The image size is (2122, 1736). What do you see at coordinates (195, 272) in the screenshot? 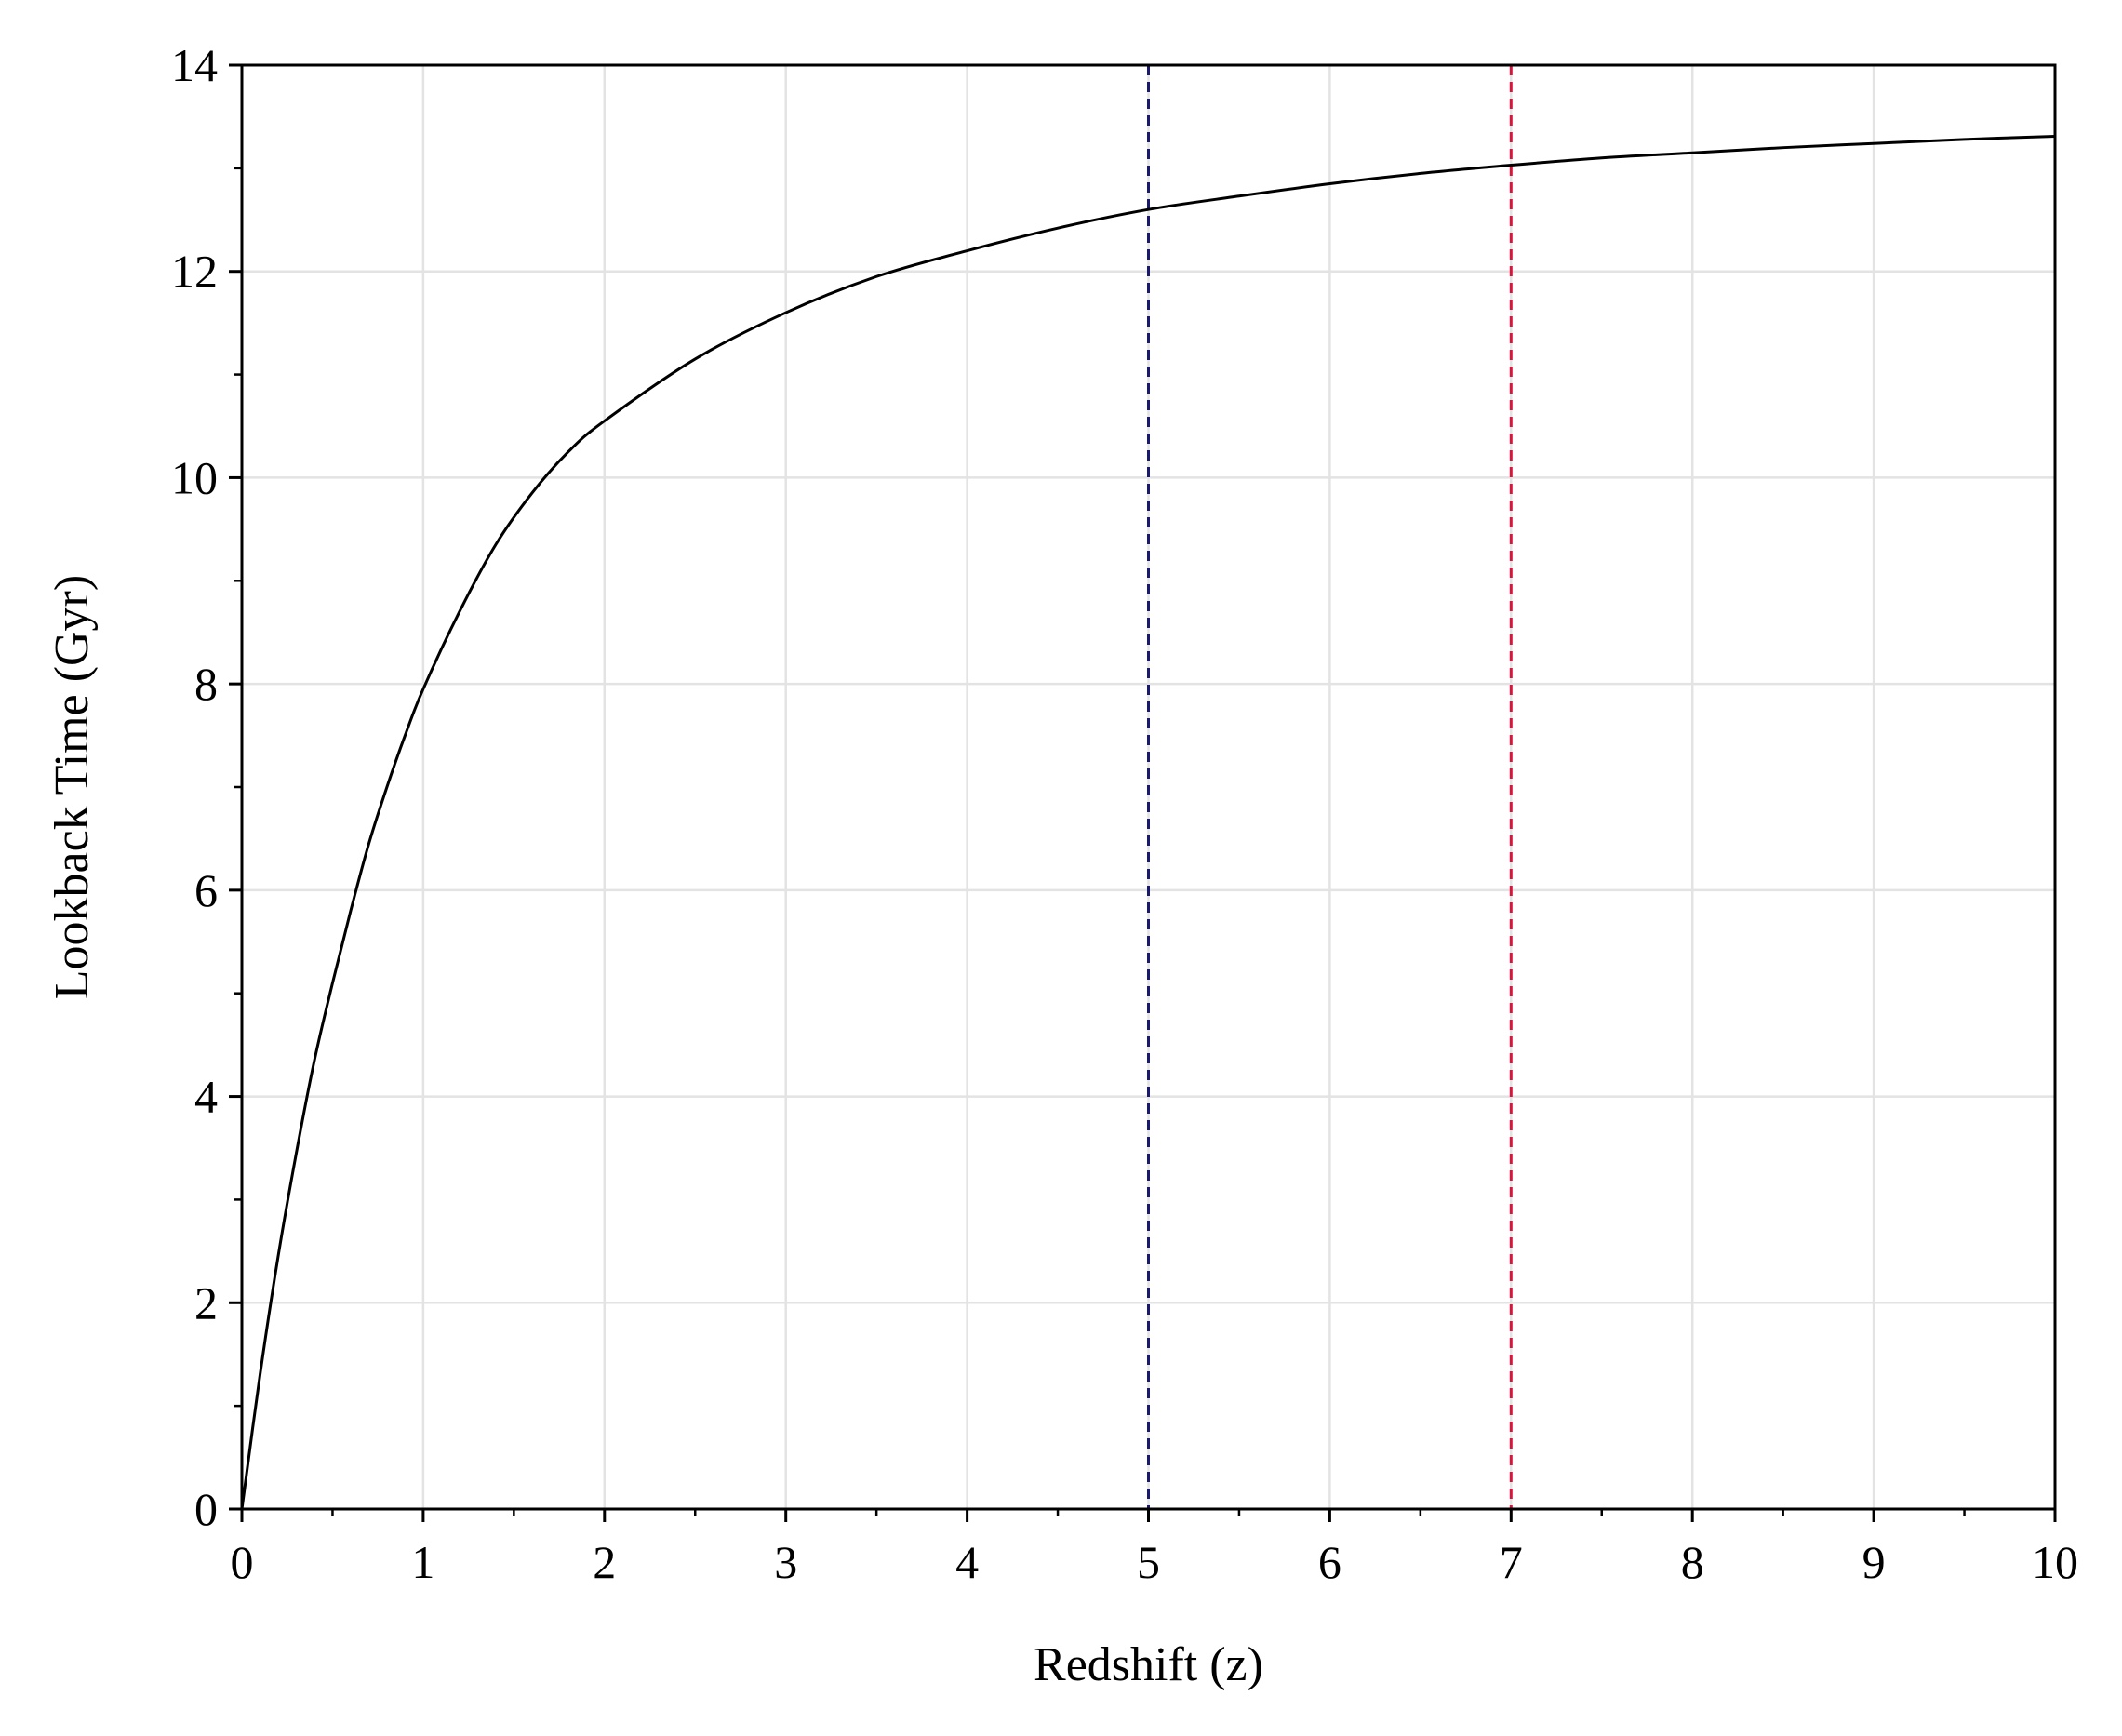
I see `y-tick-label: 12` at bounding box center [195, 272].